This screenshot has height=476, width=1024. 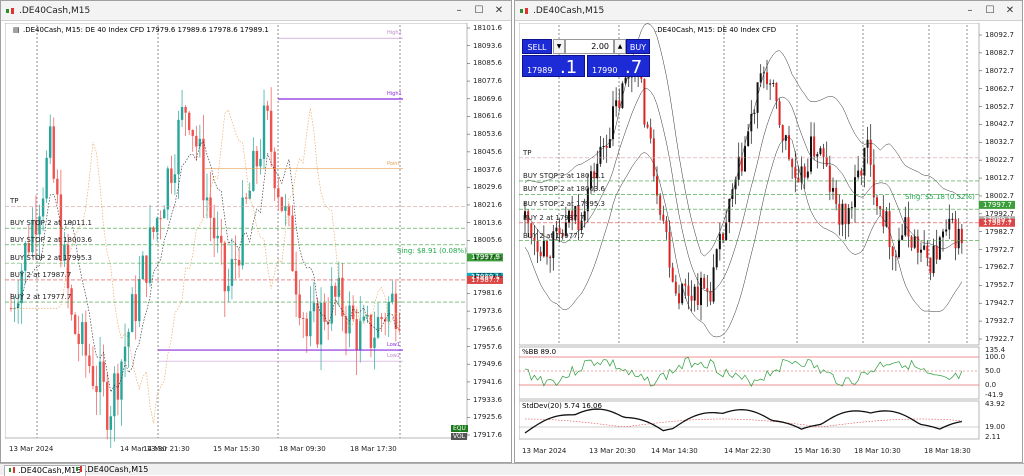 What do you see at coordinates (487, 151) in the screenshot?
I see `price-axis-label: 18045.6` at bounding box center [487, 151].